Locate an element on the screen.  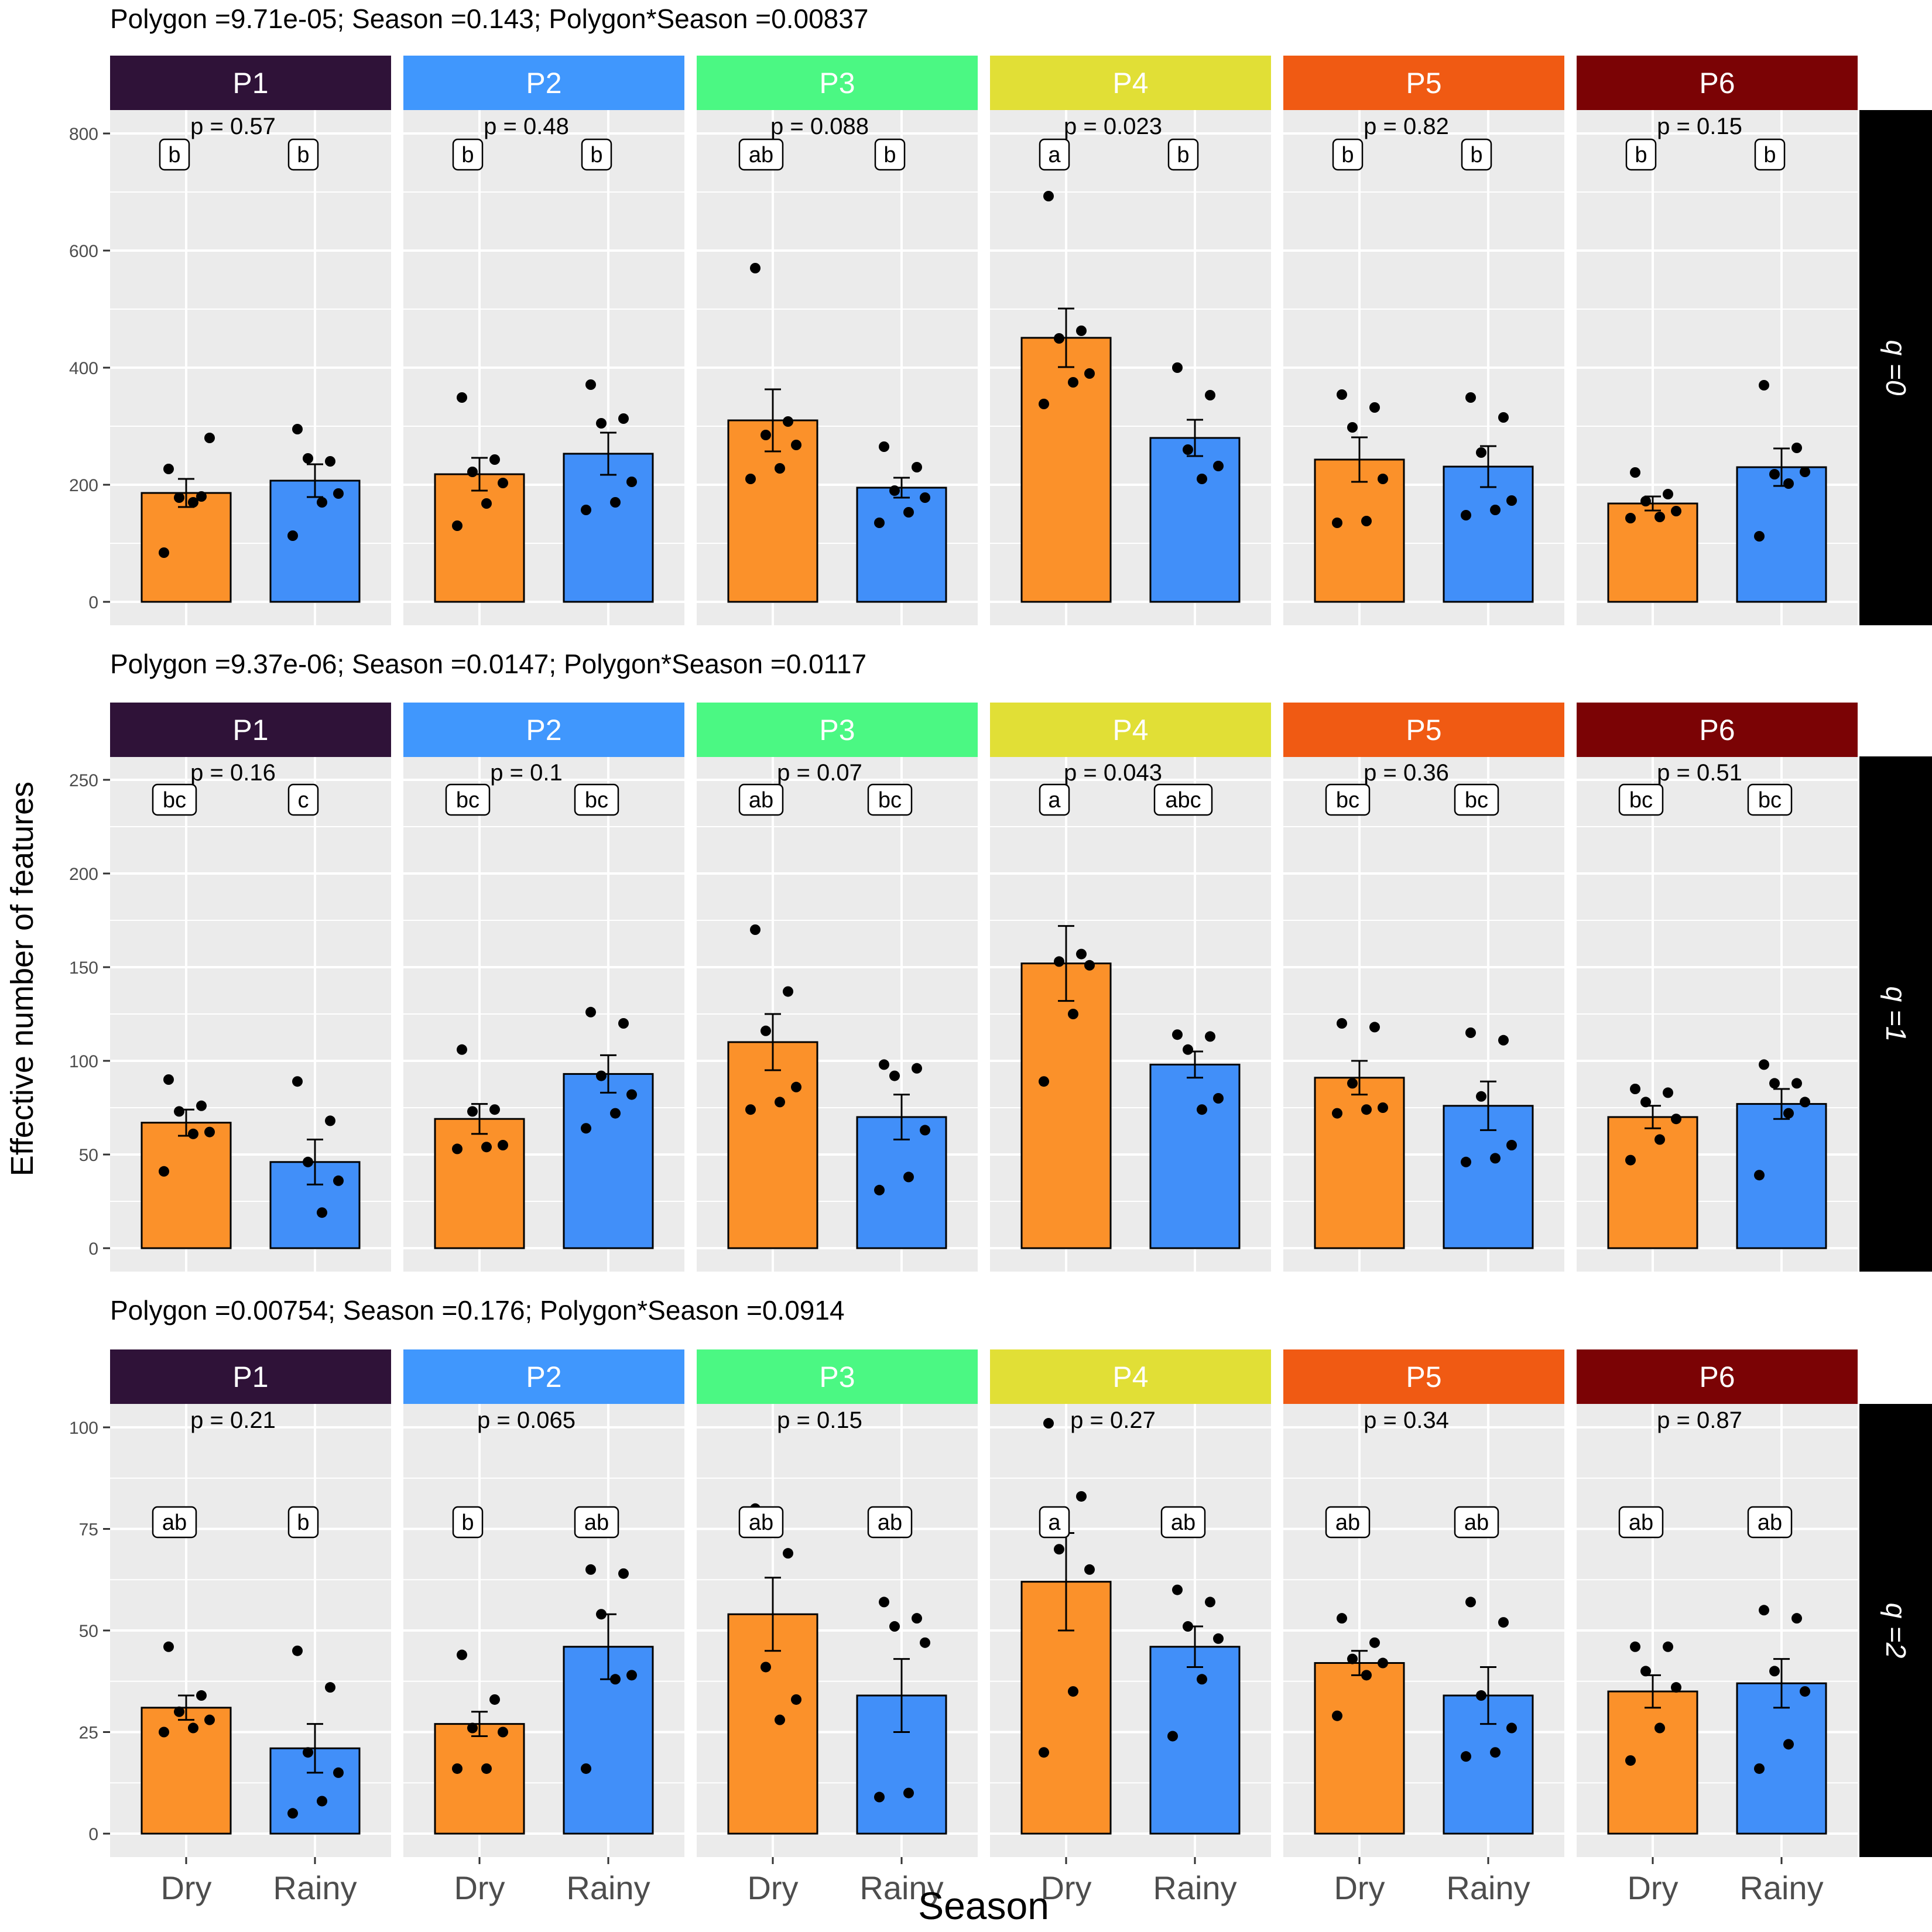
letter-text: a is located at coordinates (1054, 155).